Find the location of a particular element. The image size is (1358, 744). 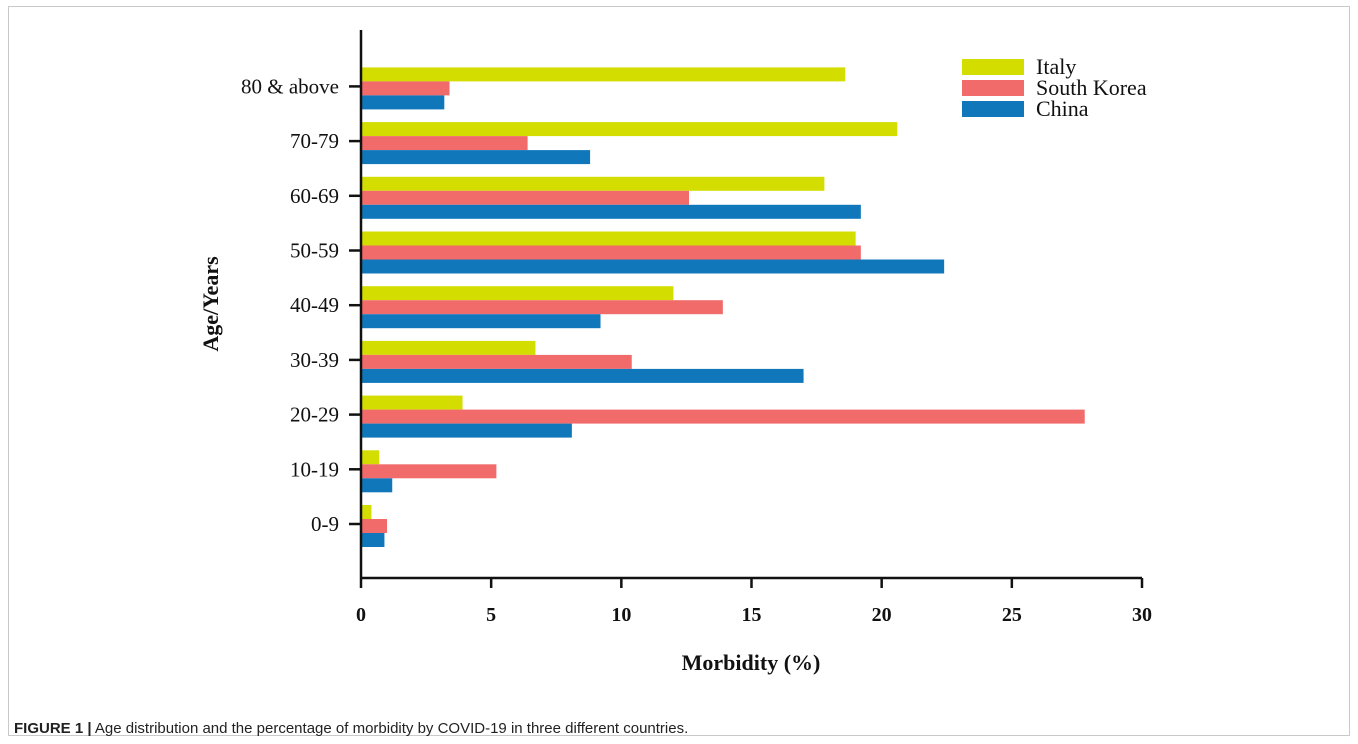

y-tick-label-80-above: 80 & above is located at coordinates (290, 86).